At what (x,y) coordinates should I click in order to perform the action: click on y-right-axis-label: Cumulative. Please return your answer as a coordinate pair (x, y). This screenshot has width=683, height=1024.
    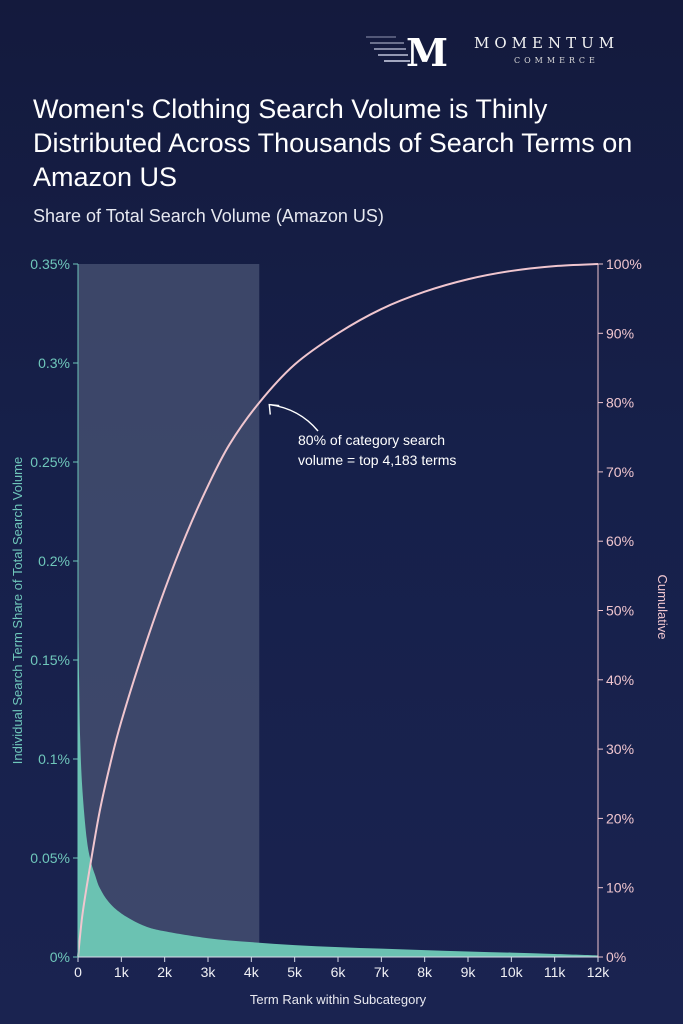
    Looking at the image, I should click on (662, 606).